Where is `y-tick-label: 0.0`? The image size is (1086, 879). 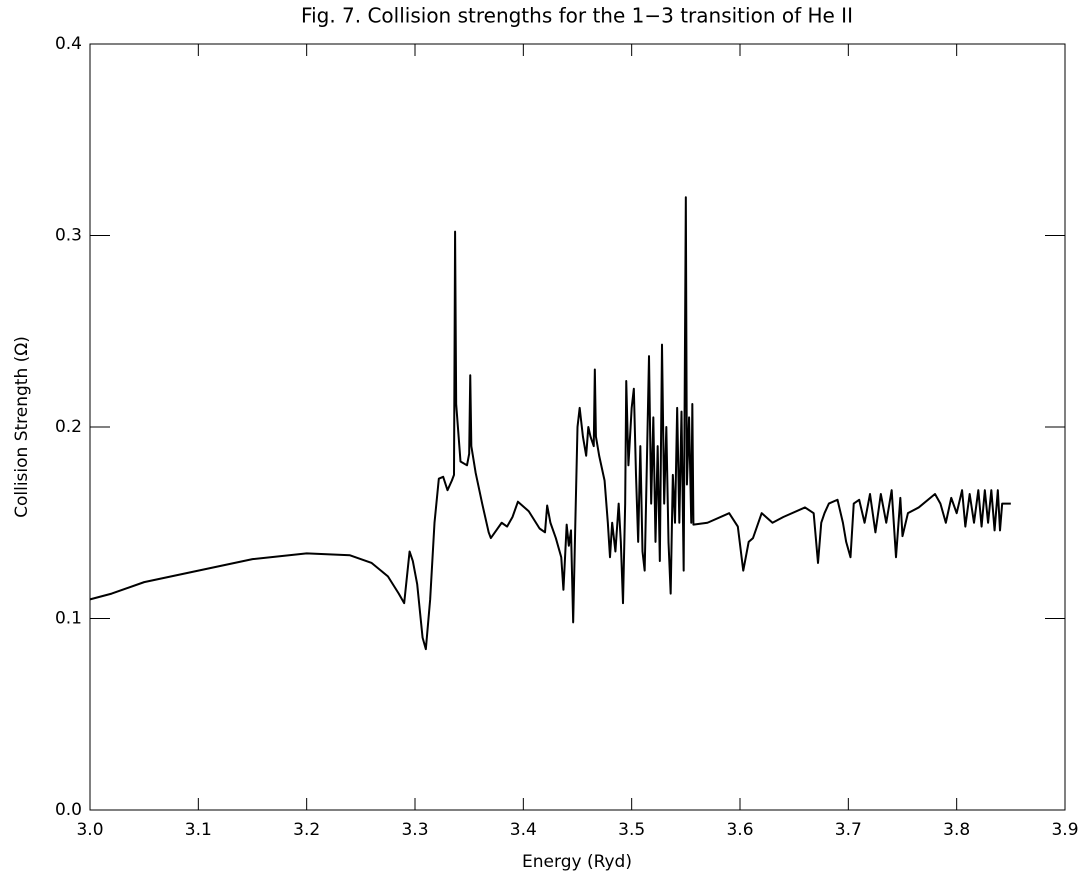
y-tick-label: 0.0 is located at coordinates (68, 810).